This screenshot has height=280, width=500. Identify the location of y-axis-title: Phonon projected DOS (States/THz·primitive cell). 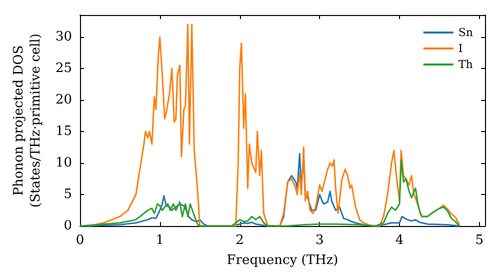
(28, 120).